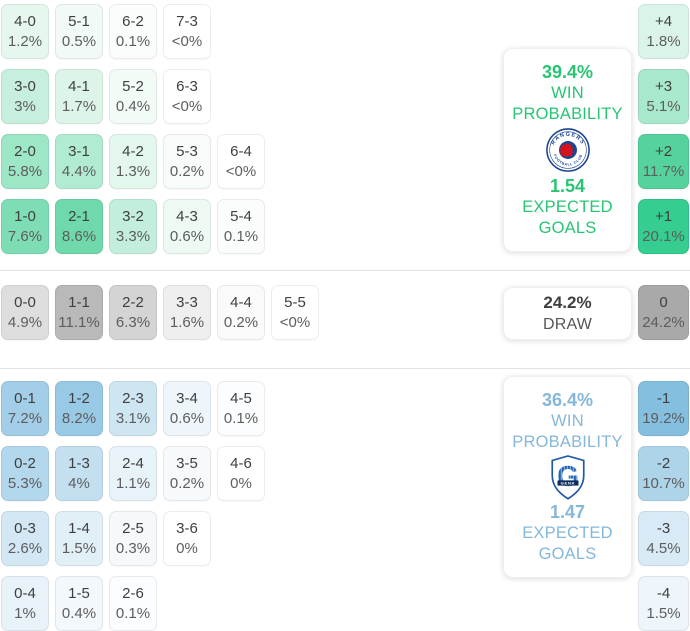  I want to click on probability-label: 1.7%, so click(79, 106).